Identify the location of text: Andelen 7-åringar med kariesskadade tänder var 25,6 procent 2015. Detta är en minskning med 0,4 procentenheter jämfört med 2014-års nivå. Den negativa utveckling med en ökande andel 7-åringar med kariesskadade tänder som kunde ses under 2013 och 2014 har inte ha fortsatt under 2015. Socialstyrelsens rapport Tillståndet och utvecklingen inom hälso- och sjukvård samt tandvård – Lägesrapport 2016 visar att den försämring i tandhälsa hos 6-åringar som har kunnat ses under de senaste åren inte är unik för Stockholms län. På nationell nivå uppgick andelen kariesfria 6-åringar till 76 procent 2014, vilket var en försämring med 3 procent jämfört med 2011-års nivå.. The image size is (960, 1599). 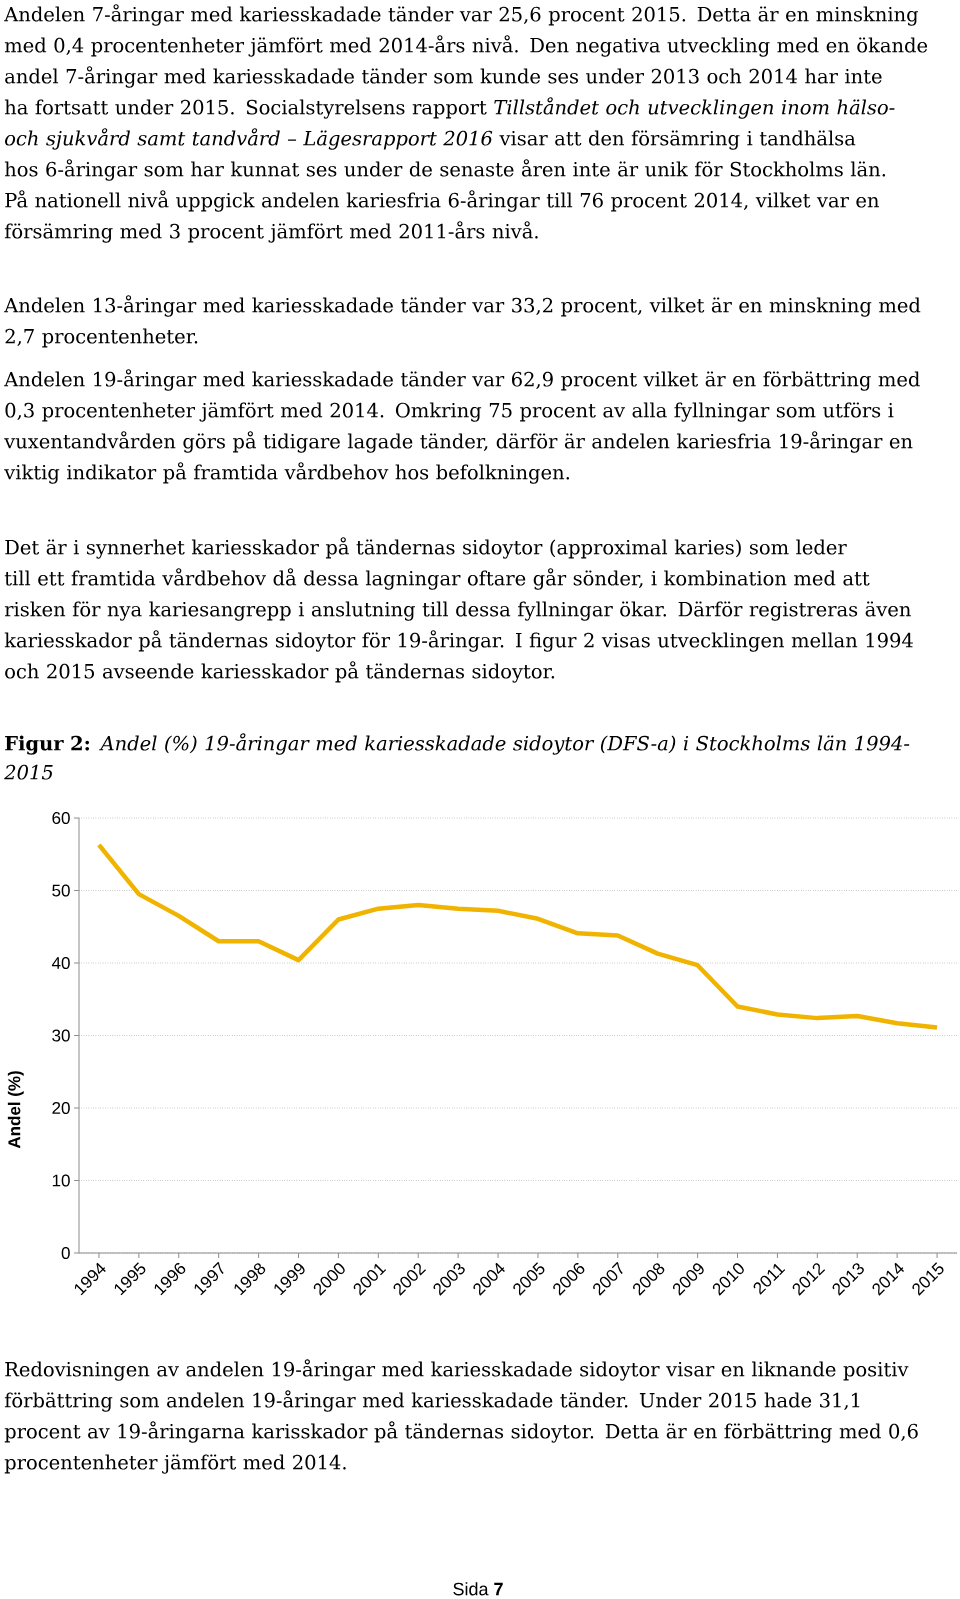
(466, 123).